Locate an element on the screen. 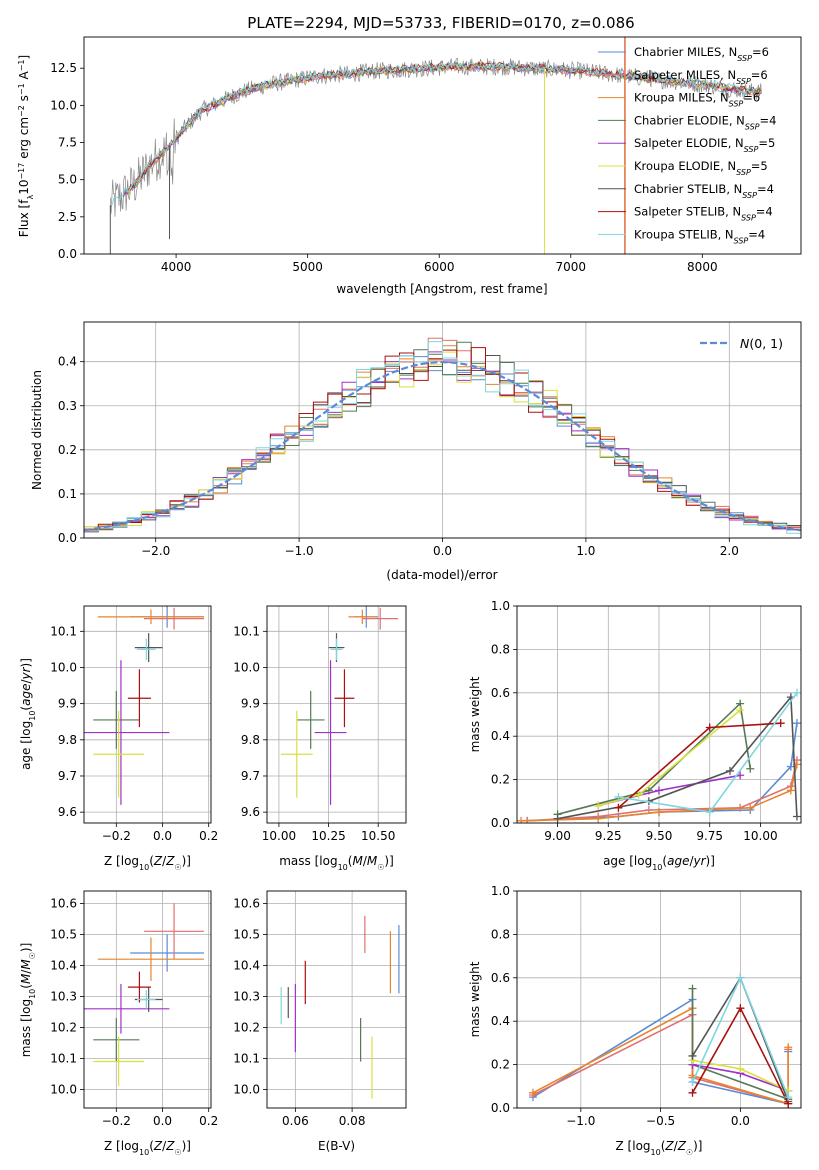 This screenshot has height=1170, width=819. plot-area-weight_vs_Z is located at coordinates (660, 1040).